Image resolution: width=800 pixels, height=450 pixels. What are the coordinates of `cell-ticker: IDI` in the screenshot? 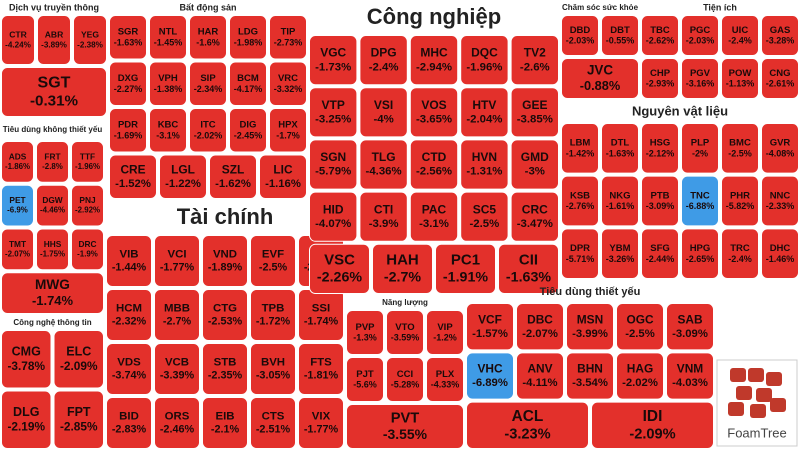 It's located at (653, 416).